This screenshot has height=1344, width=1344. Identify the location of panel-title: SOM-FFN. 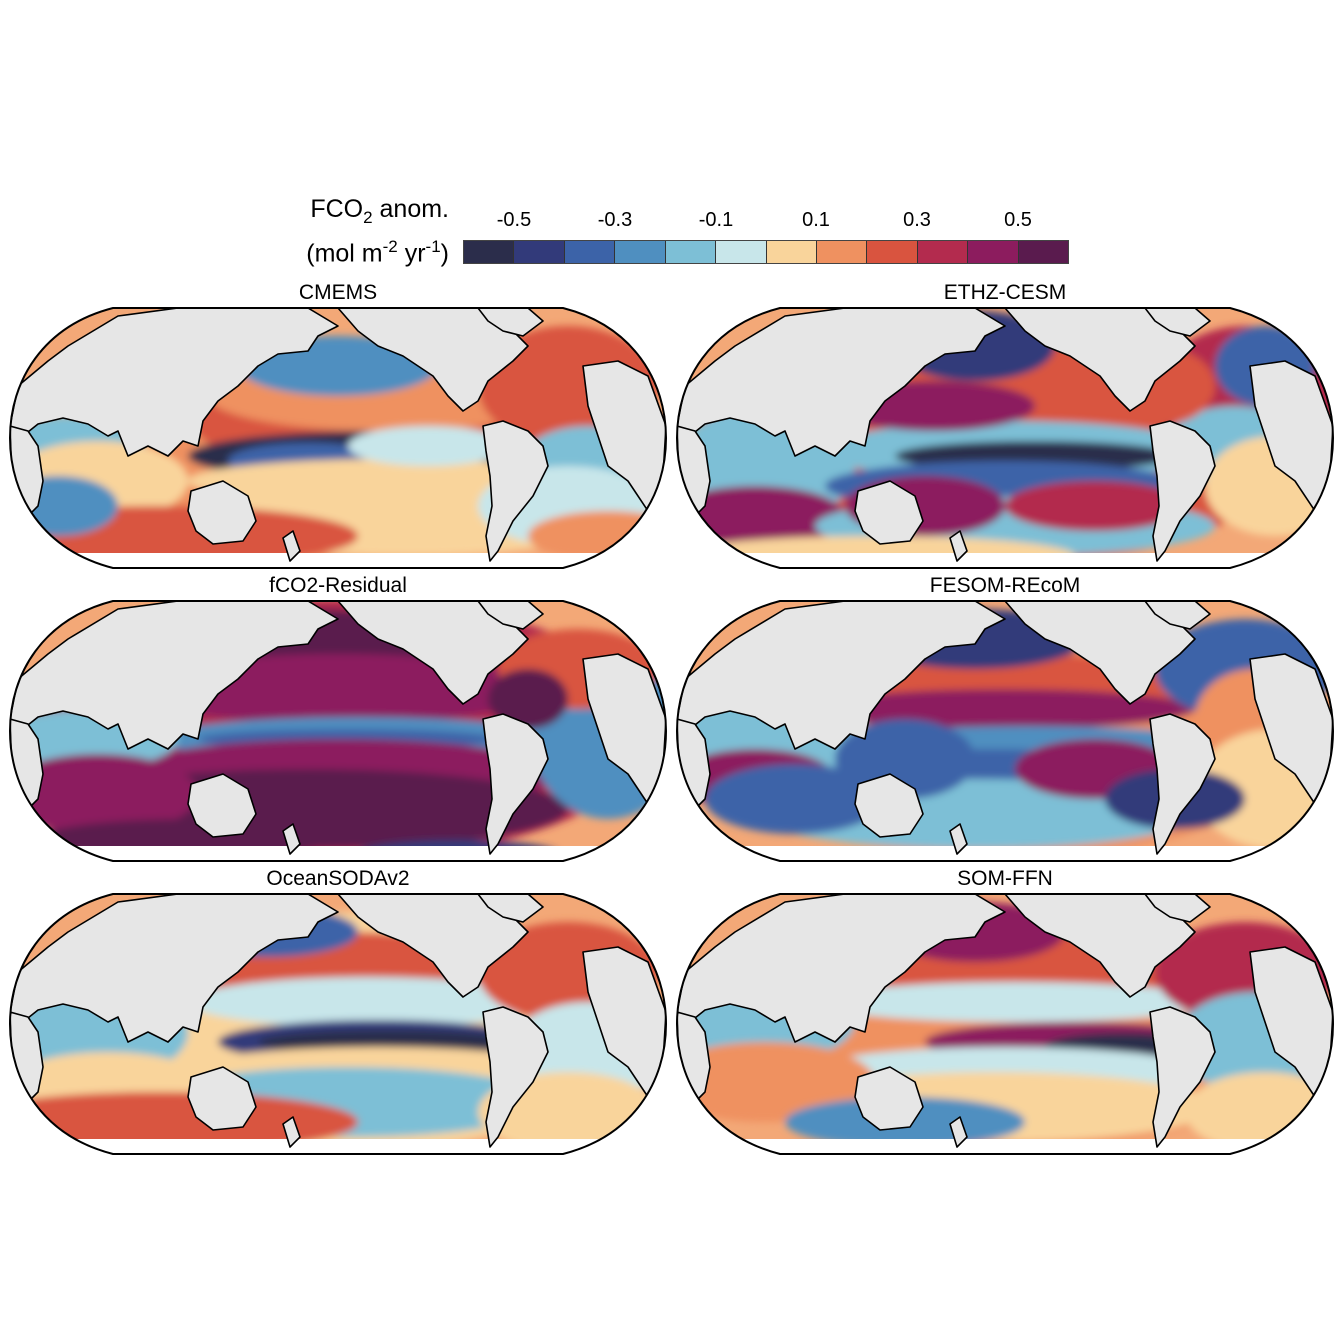
(1005, 878).